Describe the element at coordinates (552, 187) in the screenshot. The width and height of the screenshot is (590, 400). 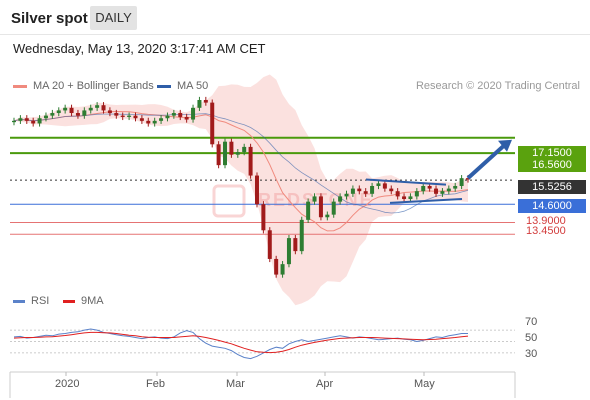
I see `price-label-last: 15.5256` at that location.